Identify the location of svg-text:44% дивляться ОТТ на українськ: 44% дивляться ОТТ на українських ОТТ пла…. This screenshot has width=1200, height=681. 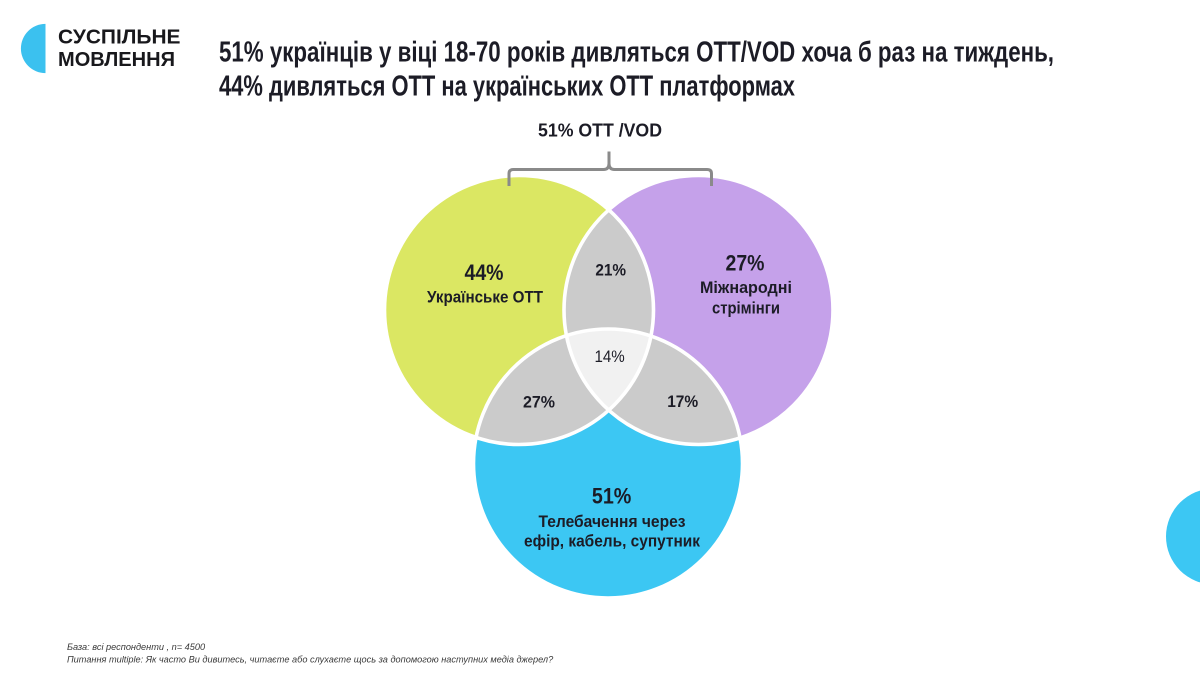
(507, 87).